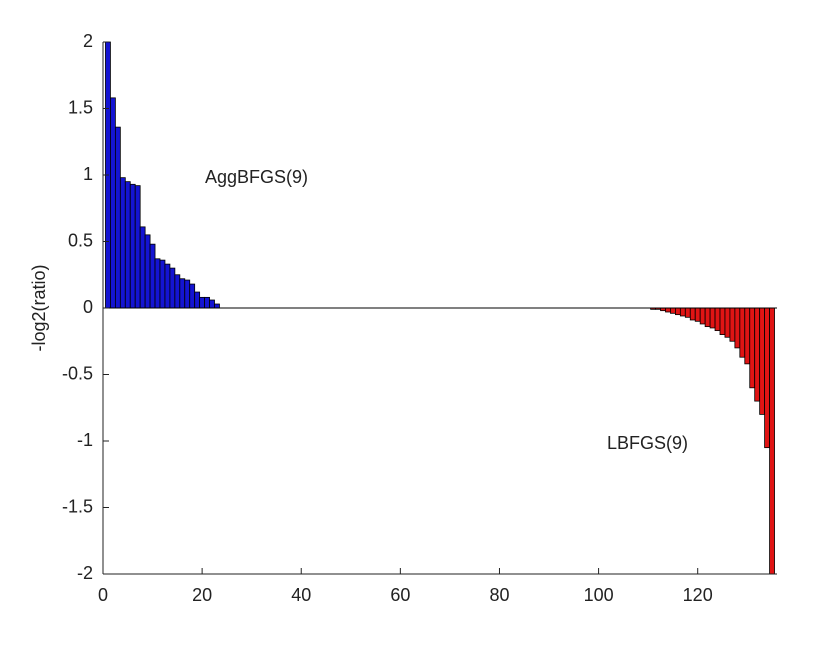 The height and width of the screenshot is (647, 837). I want to click on y-tick-label: 1, so click(88, 174).